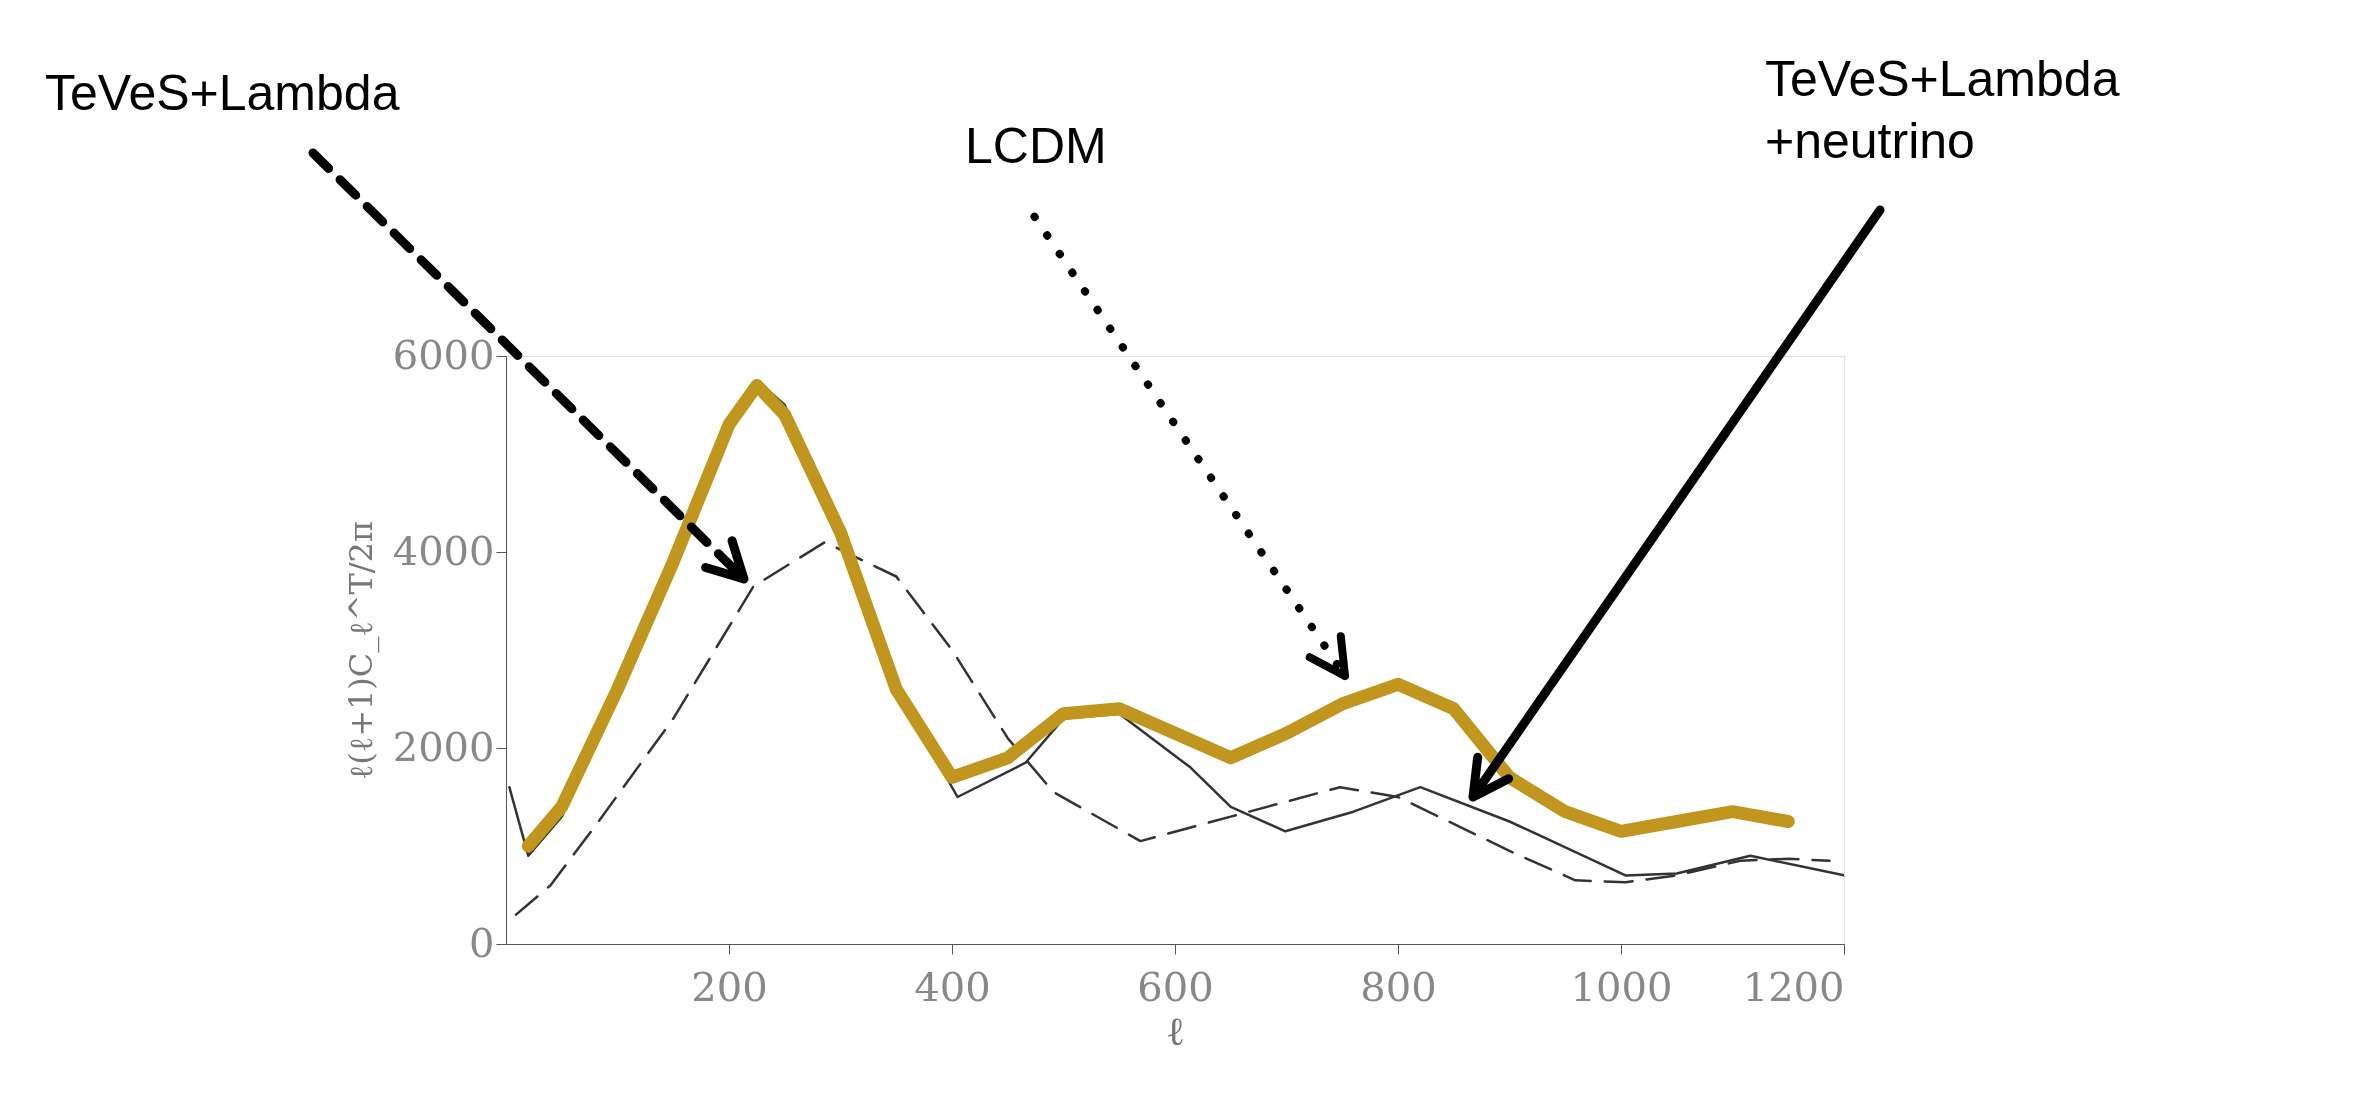  I want to click on y-tick-label: 2000, so click(443, 746).